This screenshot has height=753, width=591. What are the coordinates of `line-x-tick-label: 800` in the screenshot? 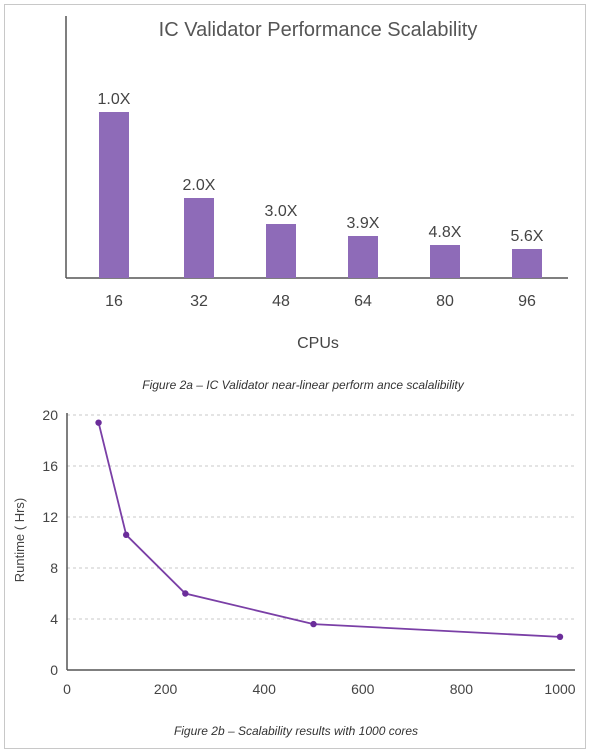 It's located at (462, 689).